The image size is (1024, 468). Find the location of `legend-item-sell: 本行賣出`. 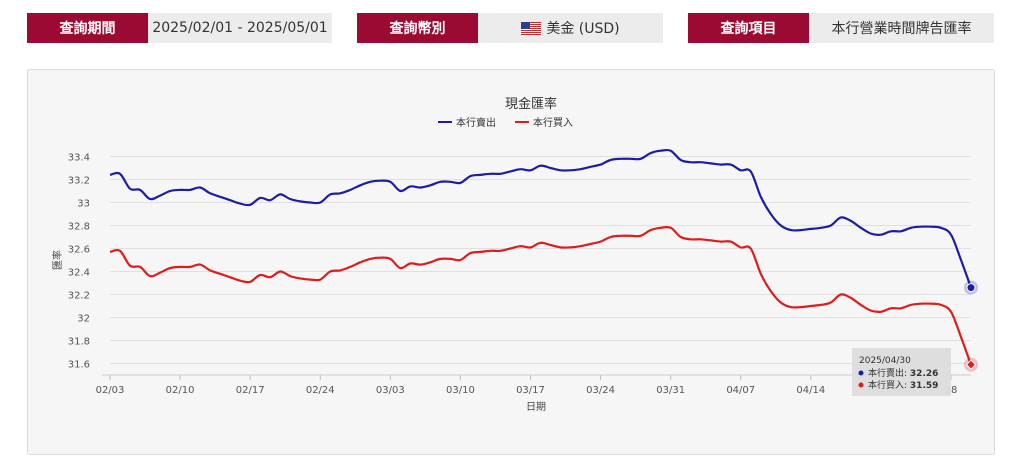

legend-item-sell: 本行賣出 is located at coordinates (467, 122).